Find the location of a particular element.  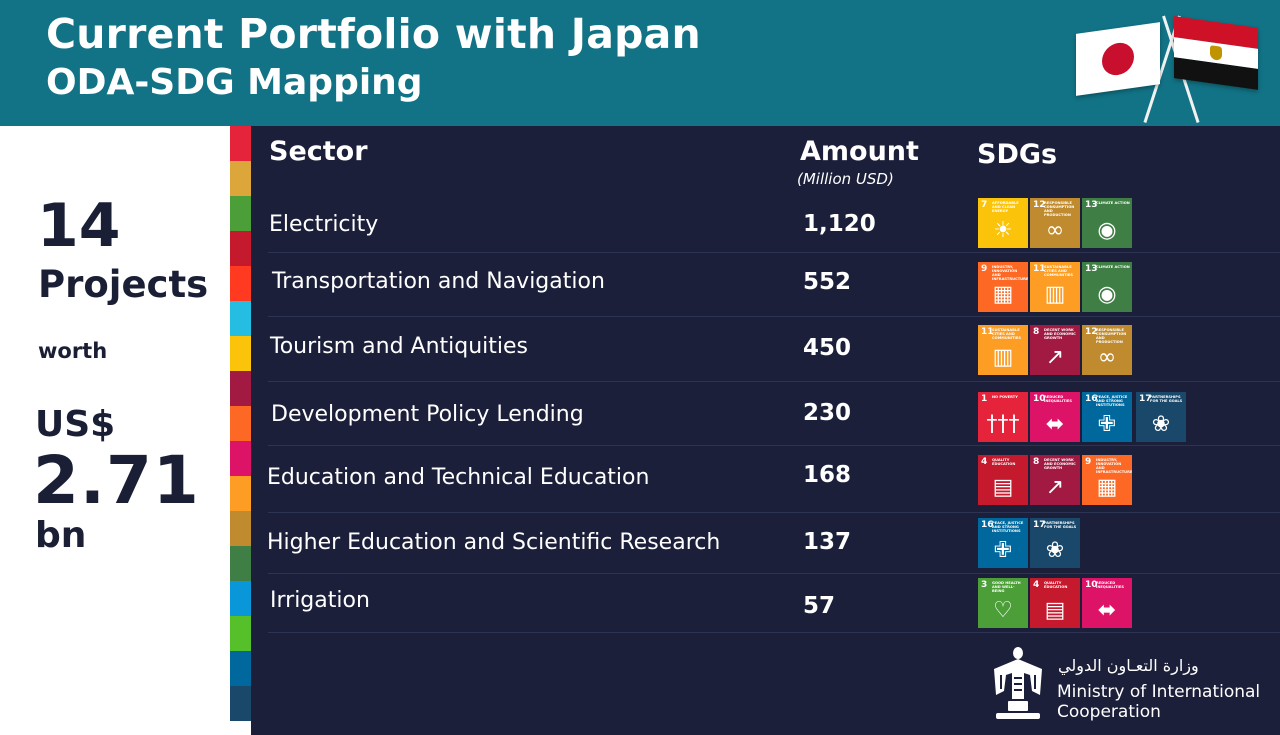

flower-icon: ❀ is located at coordinates (1161, 424).